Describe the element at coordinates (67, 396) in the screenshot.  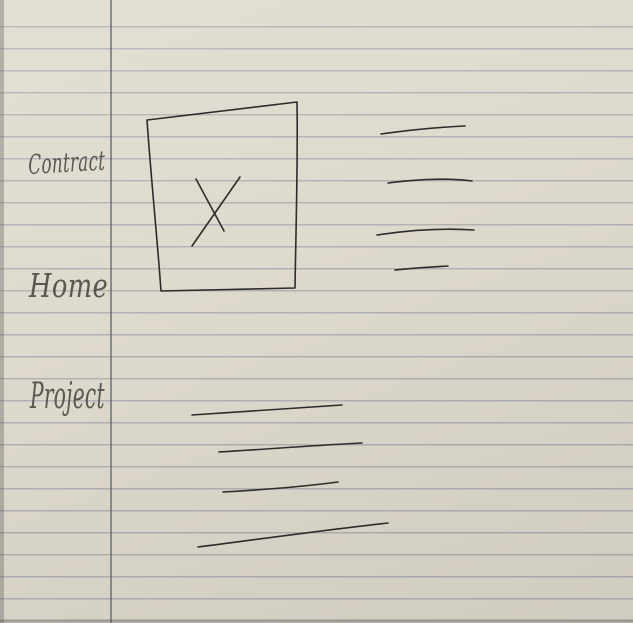
I see `nav-link-project: Project` at that location.